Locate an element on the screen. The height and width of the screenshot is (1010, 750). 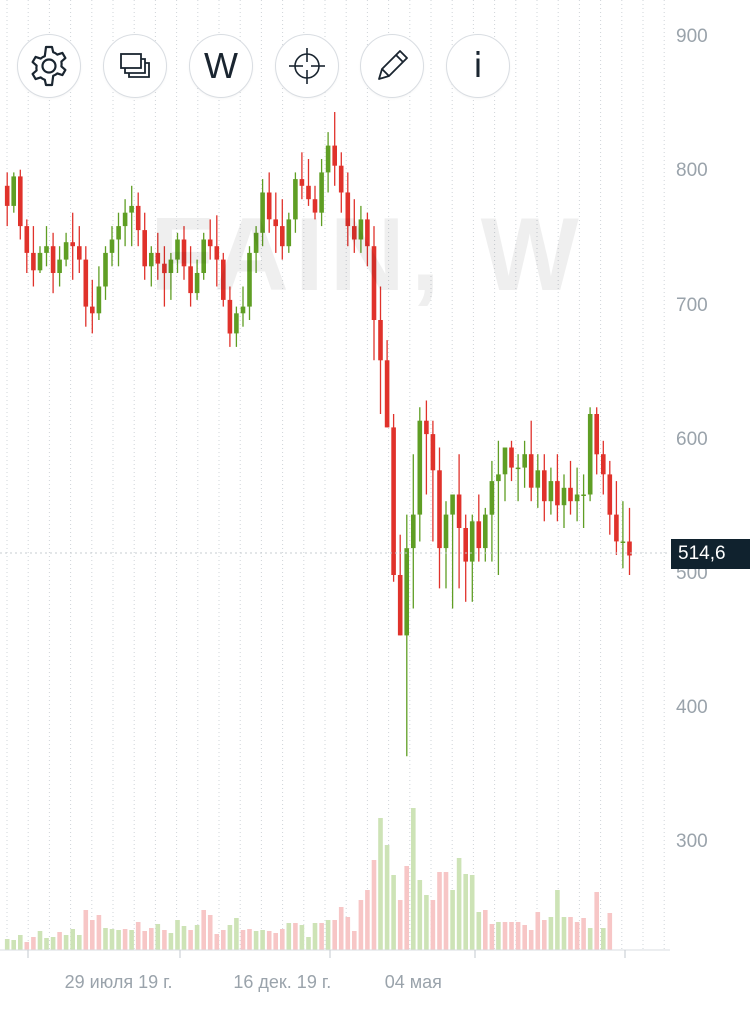
x-tick-label: 16 дек. 19 г. is located at coordinates (282, 982).